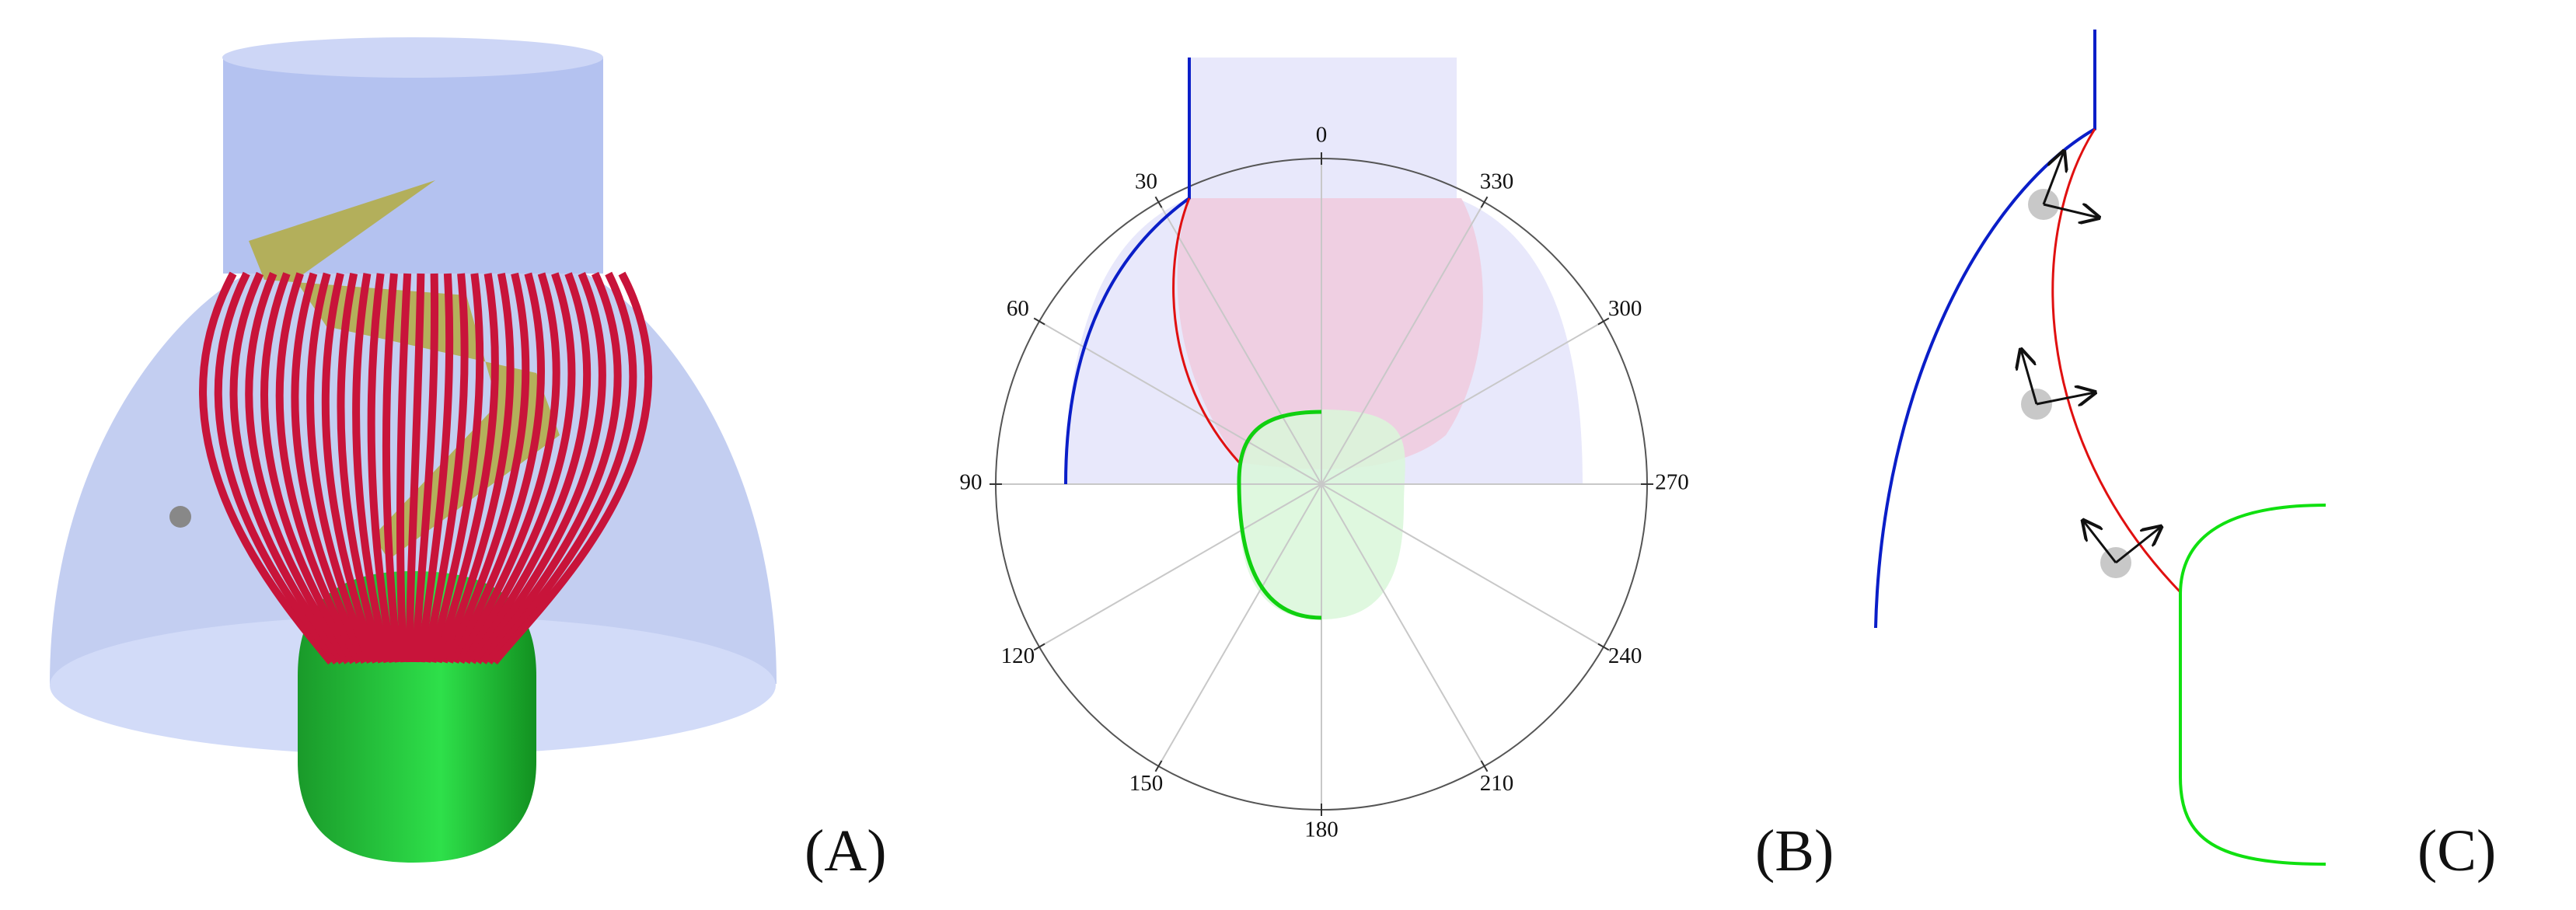  Describe the element at coordinates (1018, 308) in the screenshot. I see `angle-label: 60` at that location.